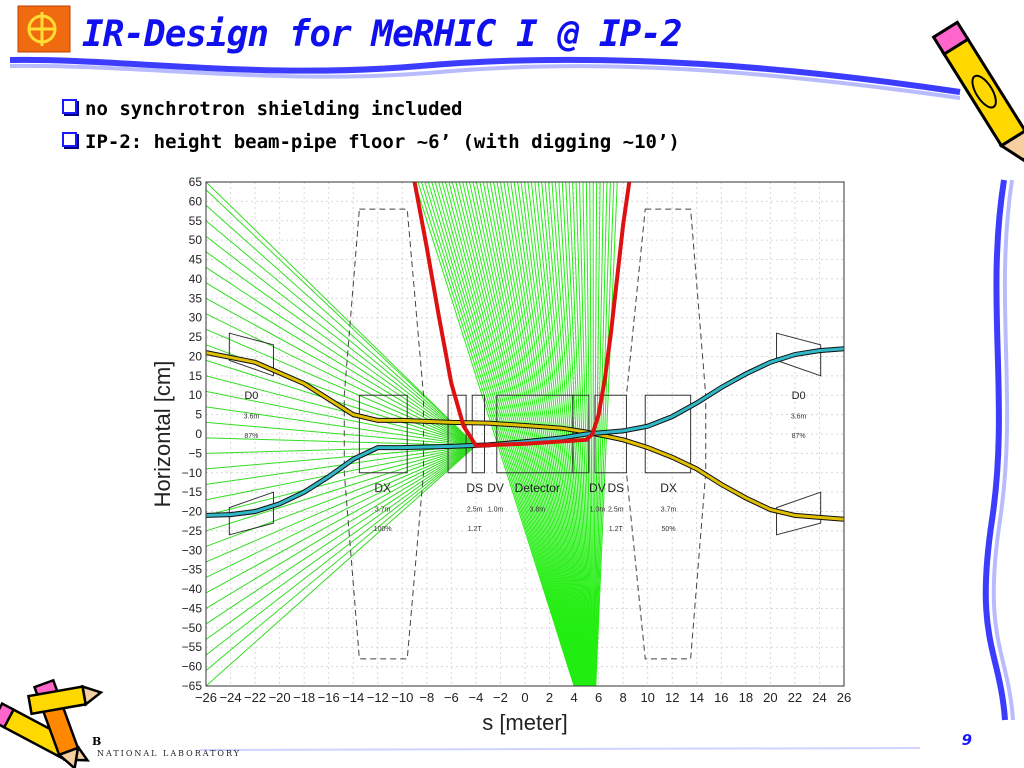  I want to click on y-tick-label: 10, so click(196, 395).